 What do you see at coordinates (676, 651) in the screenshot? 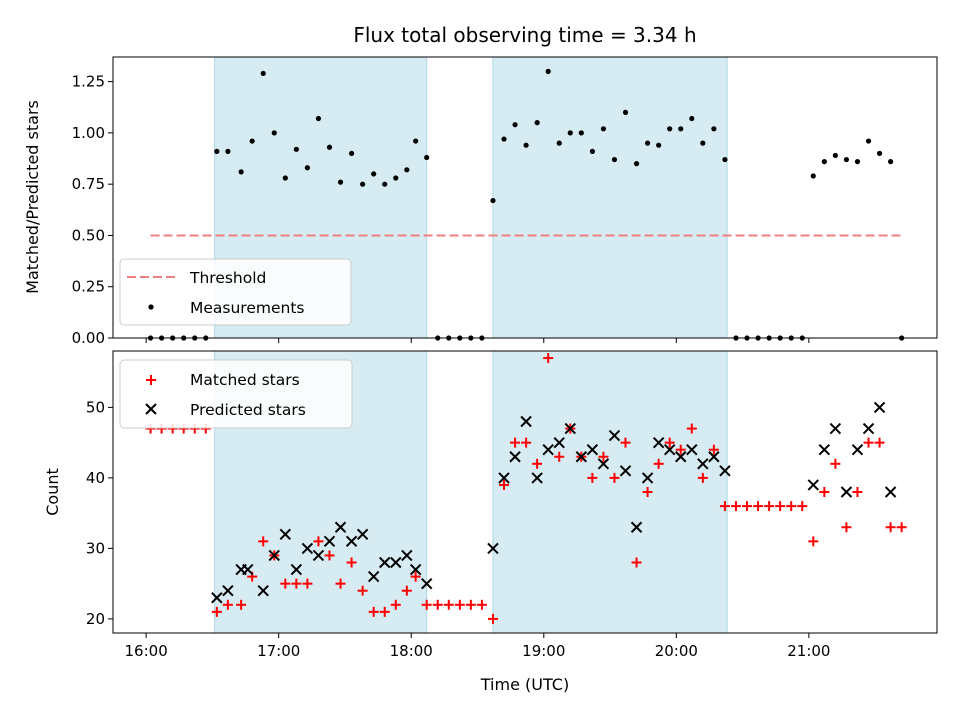
I see `bottom-x-tick-label: 20:00` at bounding box center [676, 651].